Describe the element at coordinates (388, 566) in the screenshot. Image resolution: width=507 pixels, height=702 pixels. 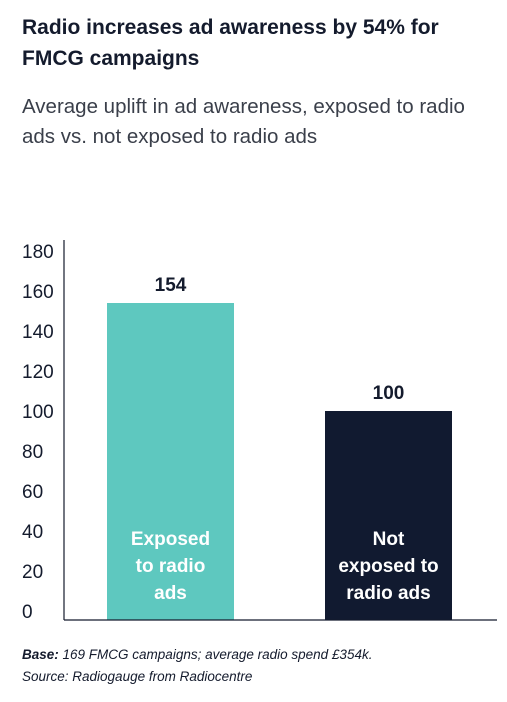
I see `category-label: Not exposed to radio ads` at that location.